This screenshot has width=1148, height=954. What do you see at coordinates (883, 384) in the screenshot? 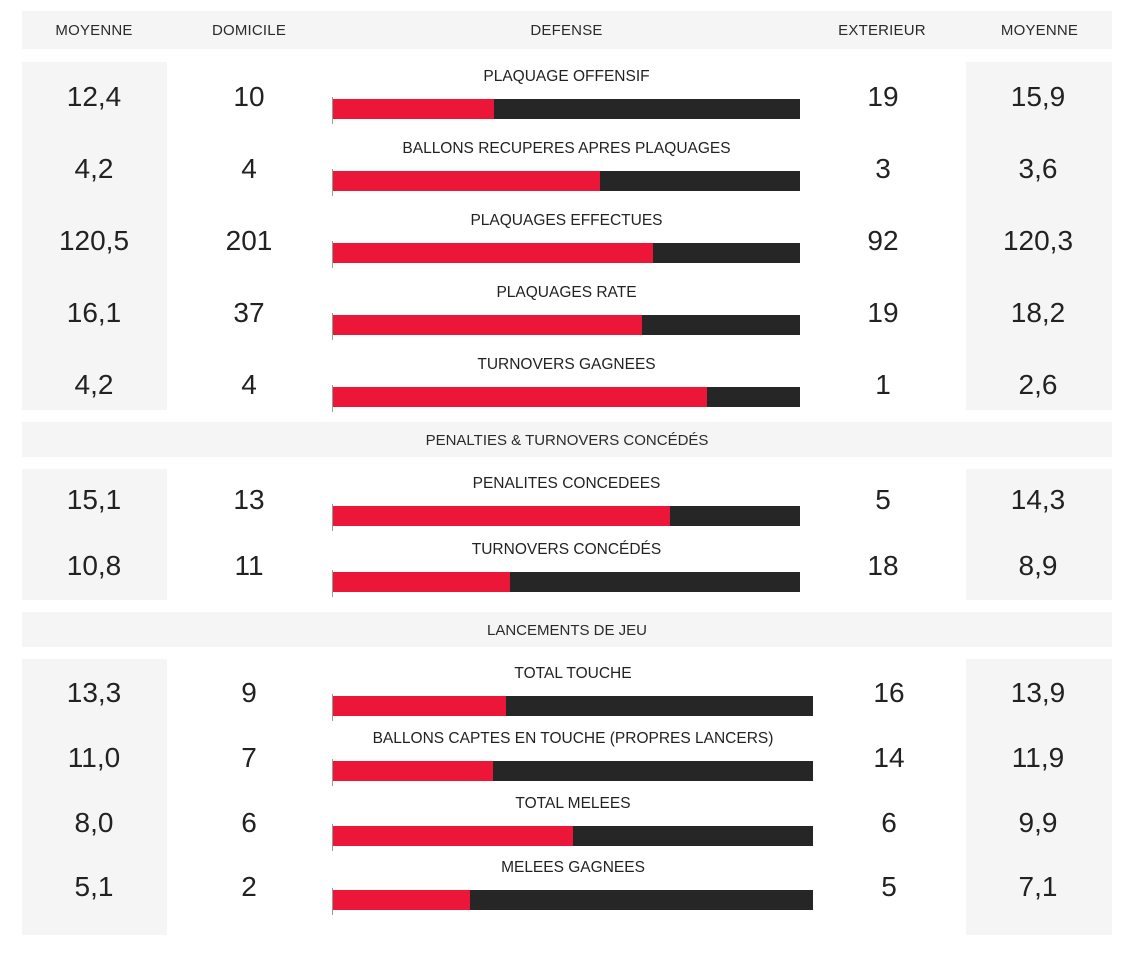
I see `away-value: 1` at bounding box center [883, 384].